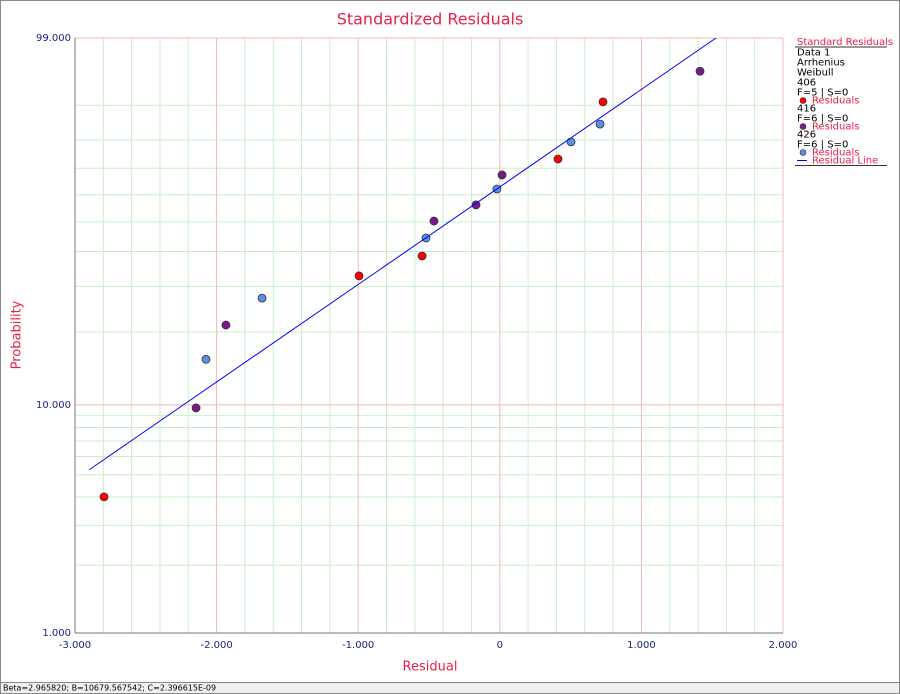 The image size is (900, 694). Describe the element at coordinates (75, 645) in the screenshot. I see `x-tick-label: -3.000` at that location.